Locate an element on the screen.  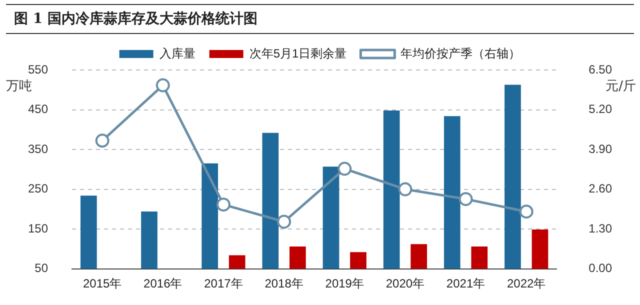
x-tick-label: 2015年 is located at coordinates (102, 283).